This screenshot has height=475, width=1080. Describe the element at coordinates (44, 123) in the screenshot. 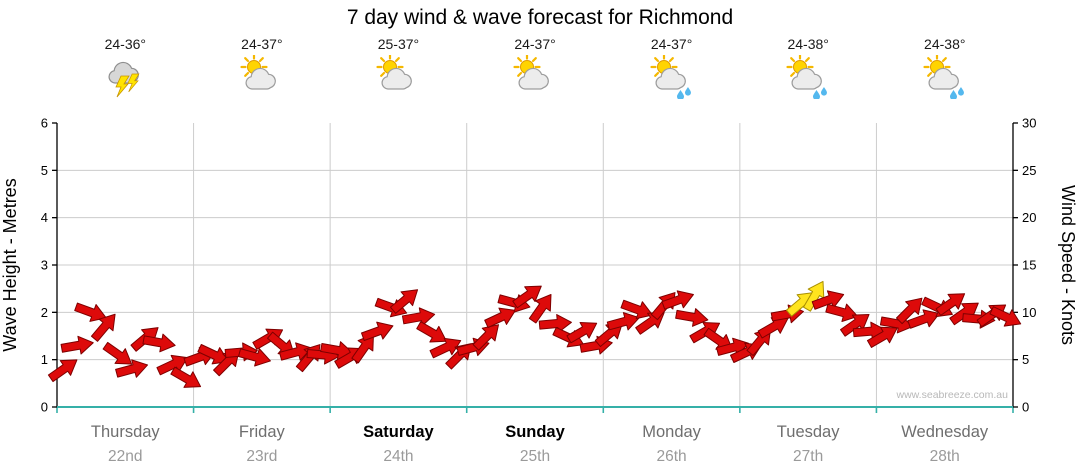

I see `left-tick-label: 6` at that location.